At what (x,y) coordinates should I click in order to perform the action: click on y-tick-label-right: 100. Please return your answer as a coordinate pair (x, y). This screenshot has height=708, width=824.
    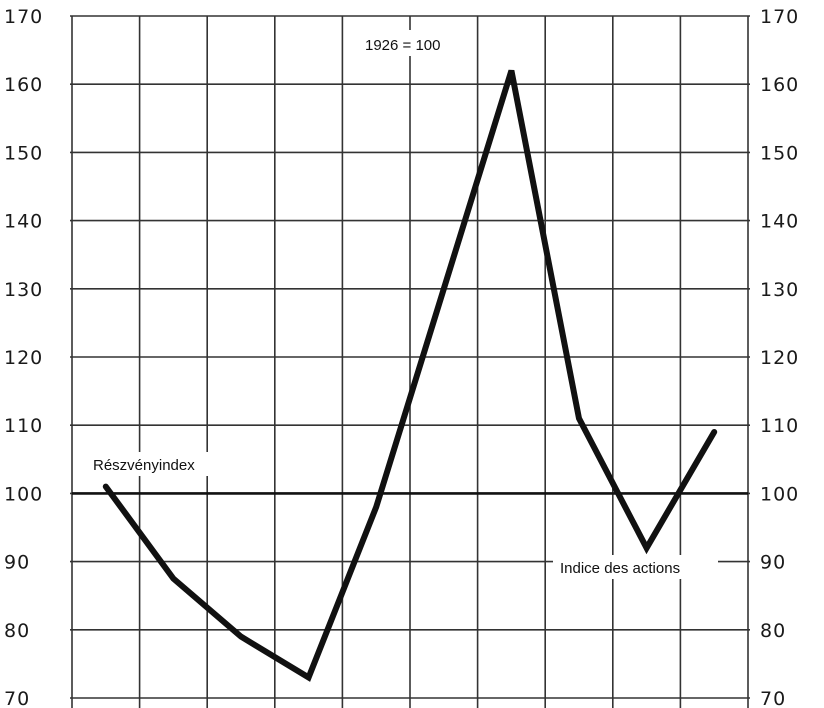
    Looking at the image, I should click on (779, 494).